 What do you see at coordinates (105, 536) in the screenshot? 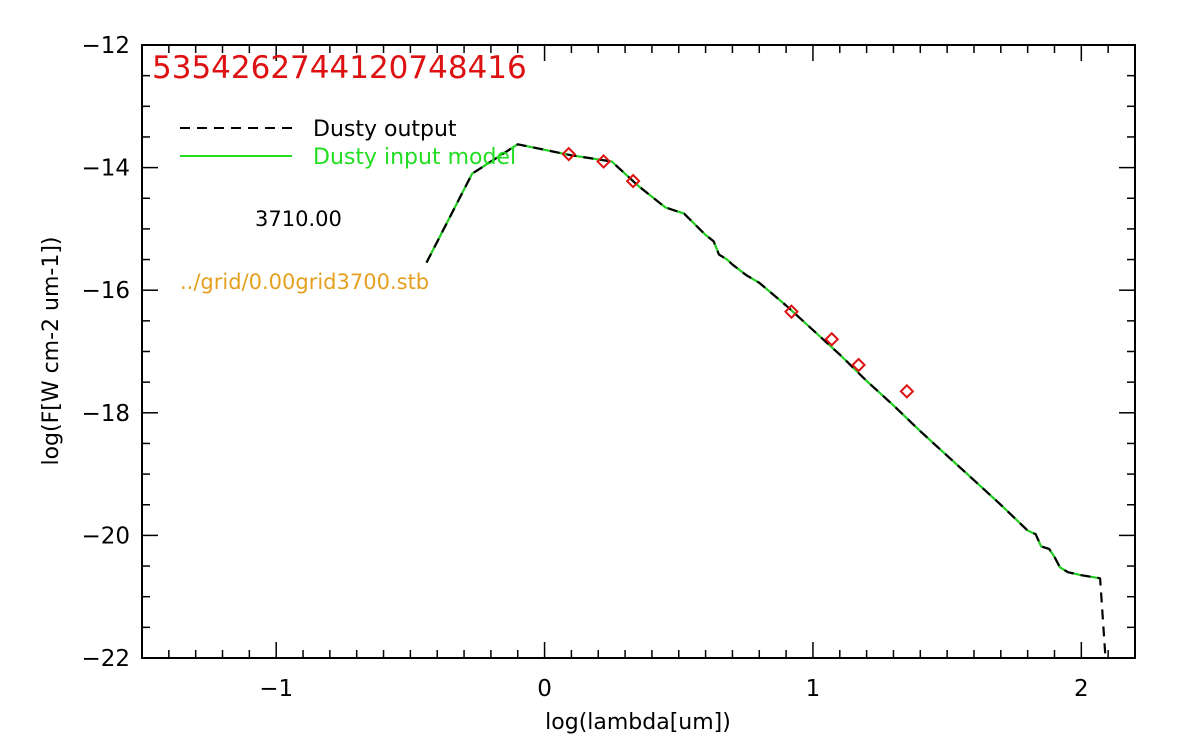
I see `y-tick-label: −20` at bounding box center [105, 536].